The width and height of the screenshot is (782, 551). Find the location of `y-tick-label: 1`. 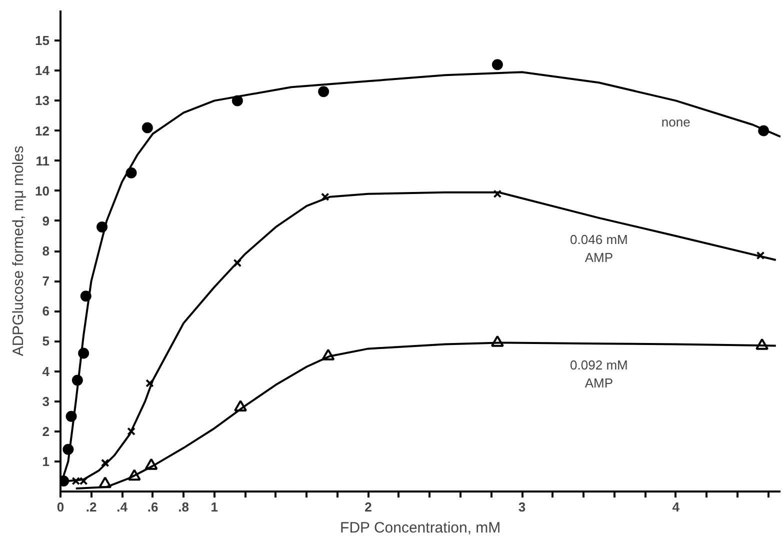

y-tick-label: 1 is located at coordinates (46, 461).